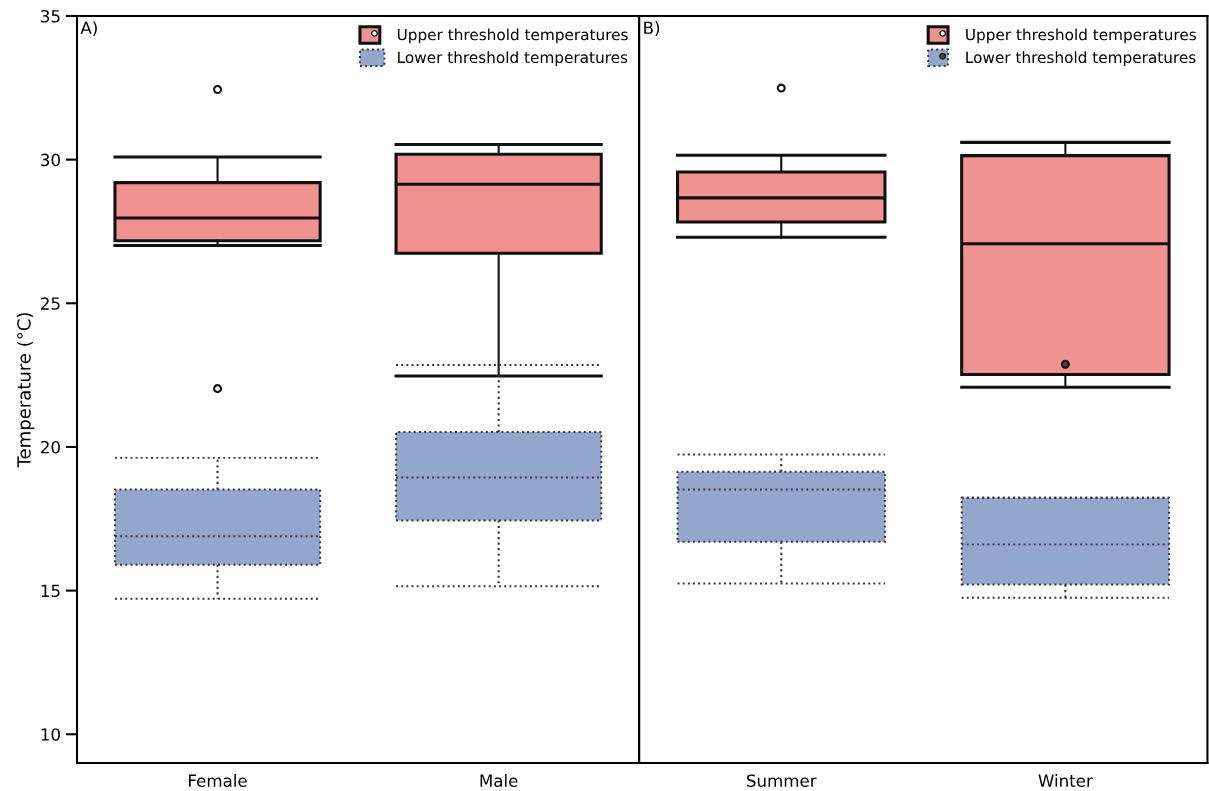 This screenshot has width=1209, height=791. Describe the element at coordinates (50, 303) in the screenshot. I see `y-tick-label: 25` at that location.